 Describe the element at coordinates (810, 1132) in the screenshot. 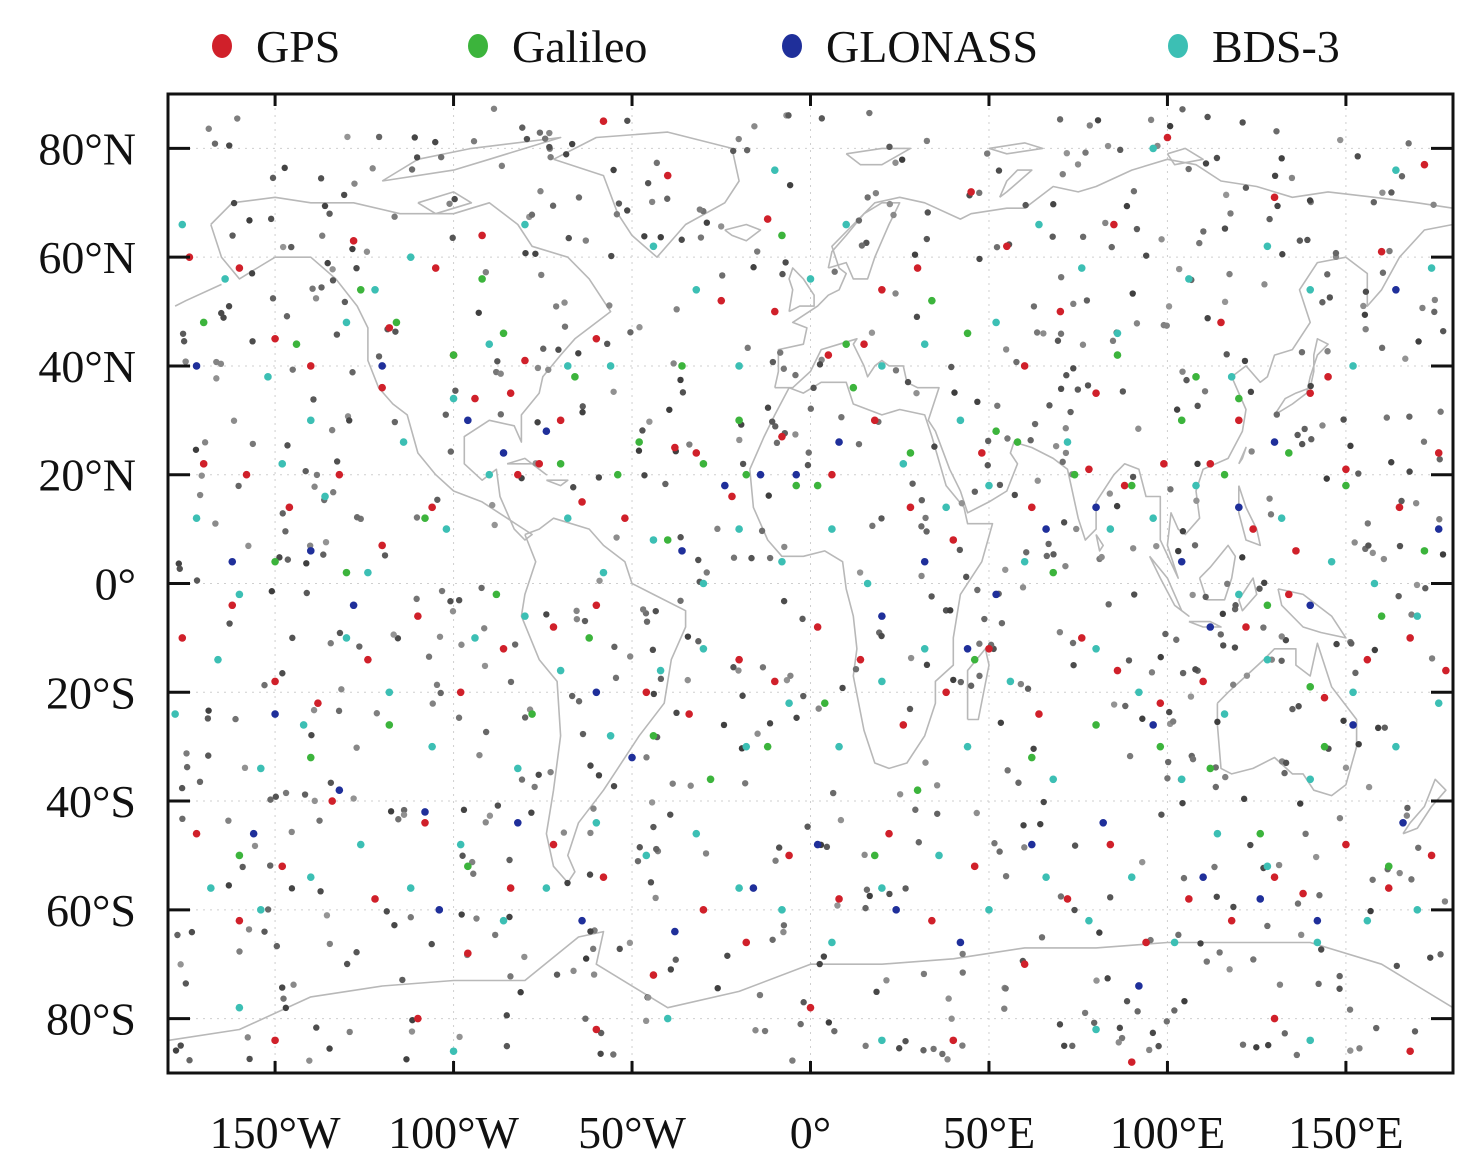

I see `x-tick-label: 0°` at that location.